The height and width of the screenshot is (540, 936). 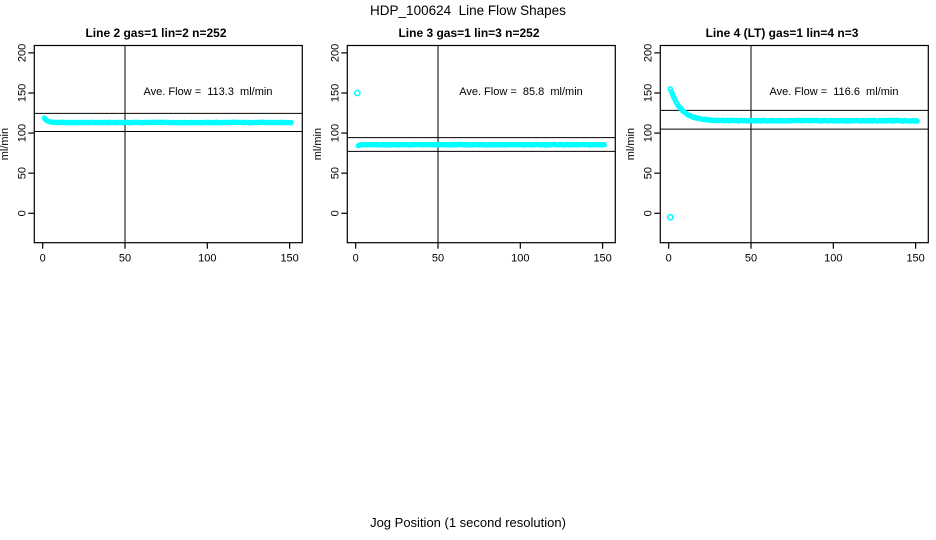 What do you see at coordinates (834, 92) in the screenshot?
I see `ave-flow-annotation-line4: Ave. Flow = 116.6 ml/min` at bounding box center [834, 92].